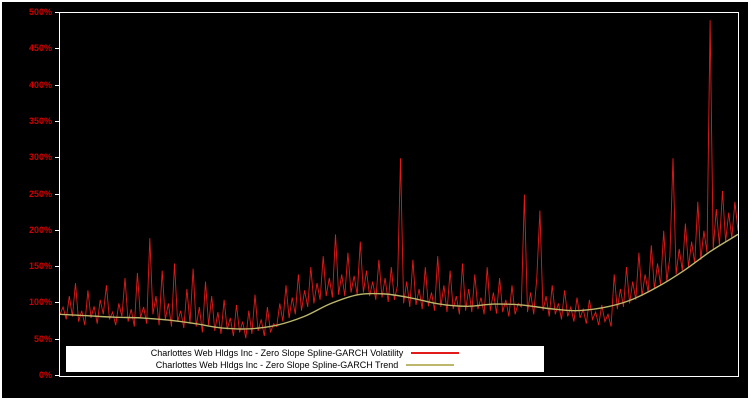  I want to click on y-tick-label: 450%, so click(40, 48).